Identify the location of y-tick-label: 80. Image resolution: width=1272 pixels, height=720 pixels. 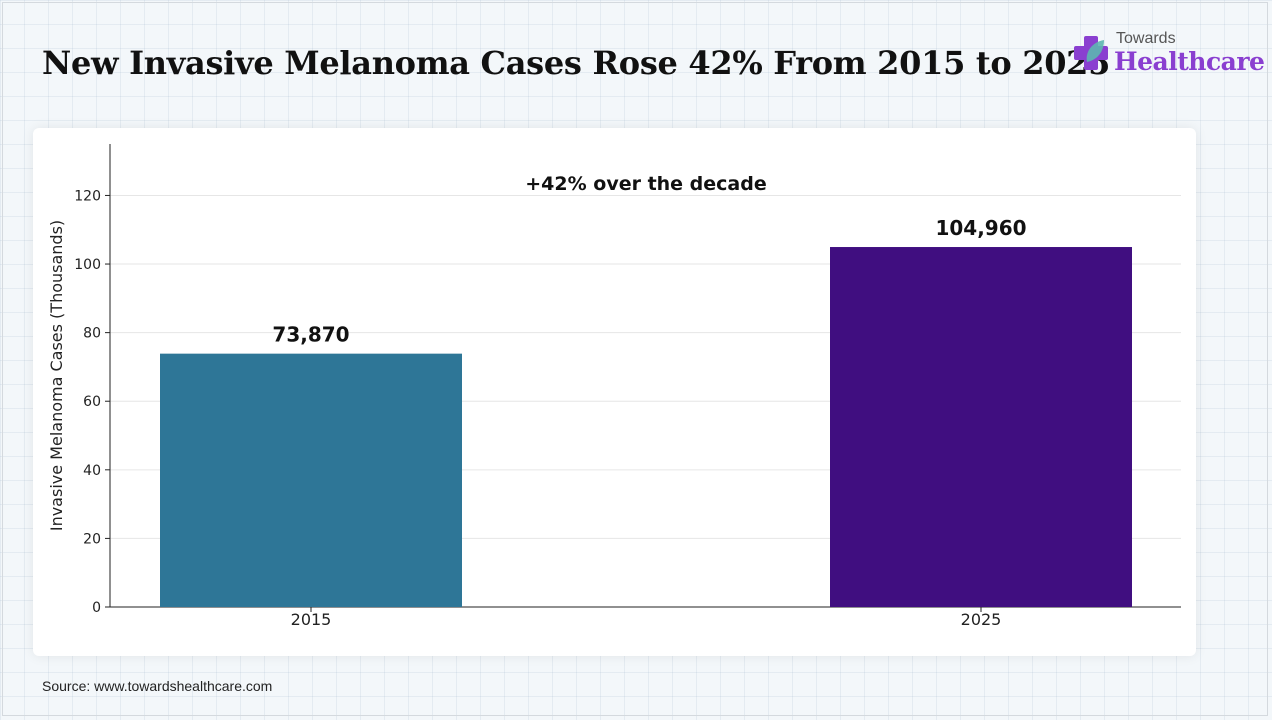
(92, 334).